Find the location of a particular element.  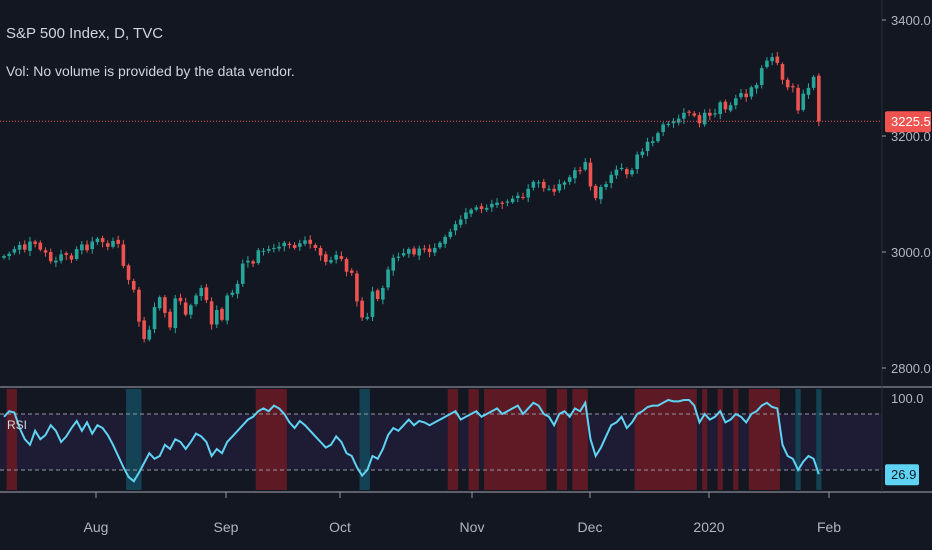

time-tick-label: Sep is located at coordinates (226, 527).